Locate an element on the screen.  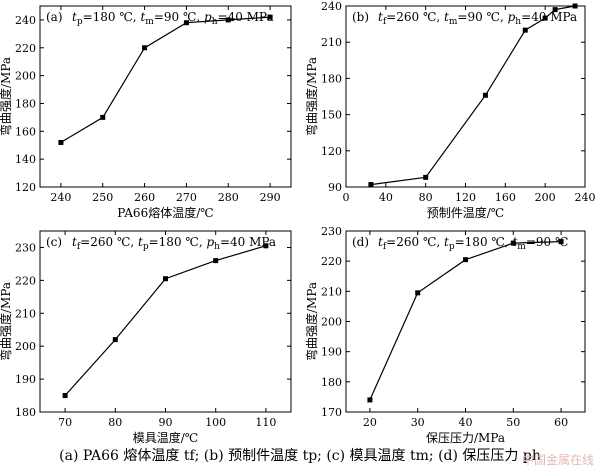
x-tick-label: 30 is located at coordinates (418, 422).